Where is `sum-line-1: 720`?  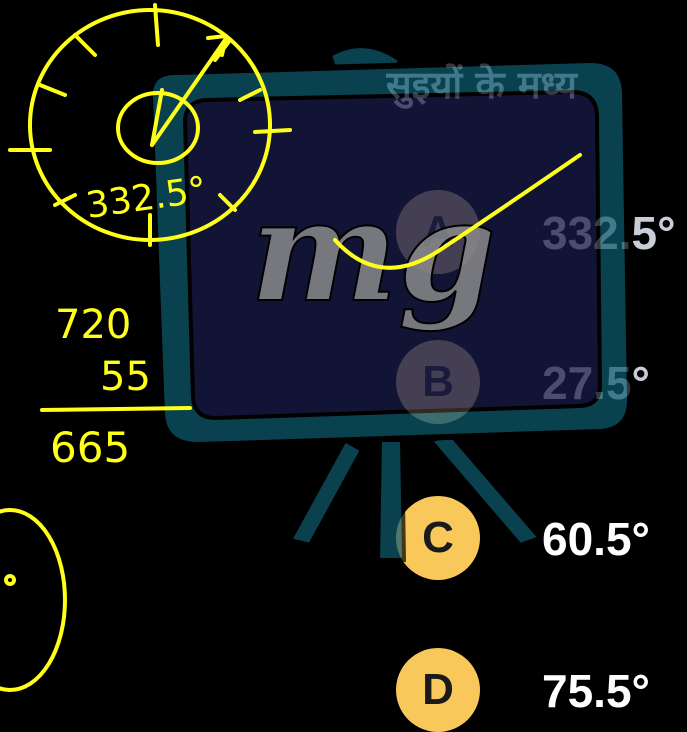 sum-line-1: 720 is located at coordinates (93, 325).